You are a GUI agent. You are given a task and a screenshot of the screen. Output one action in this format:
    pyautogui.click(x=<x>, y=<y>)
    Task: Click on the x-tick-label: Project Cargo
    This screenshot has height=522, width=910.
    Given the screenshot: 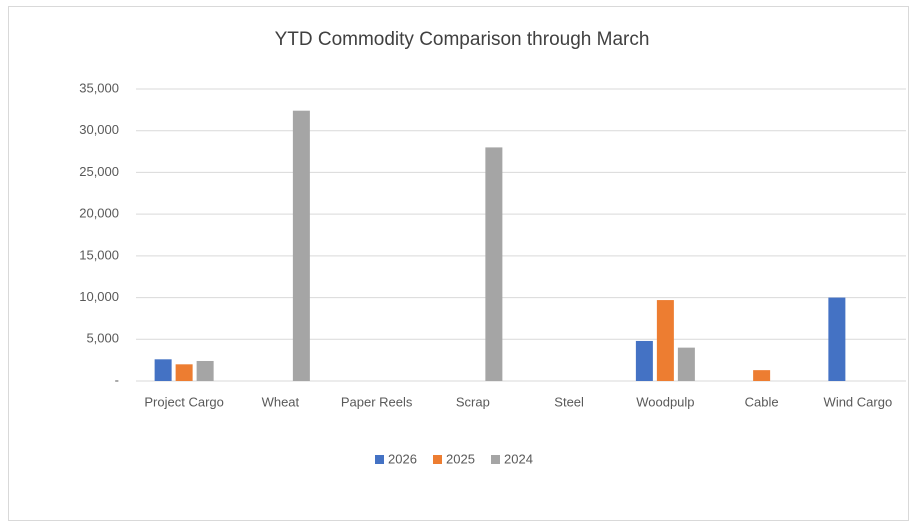 What is the action you would take?
    pyautogui.click(x=183, y=401)
    